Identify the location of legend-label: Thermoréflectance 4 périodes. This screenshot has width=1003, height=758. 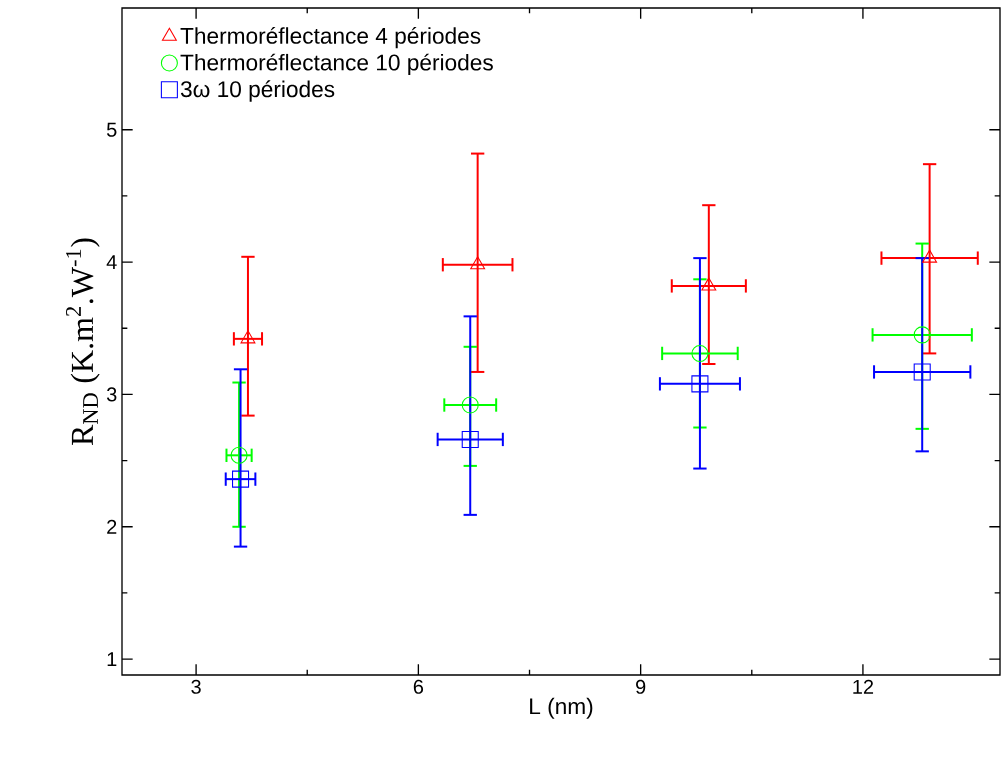
(330, 37).